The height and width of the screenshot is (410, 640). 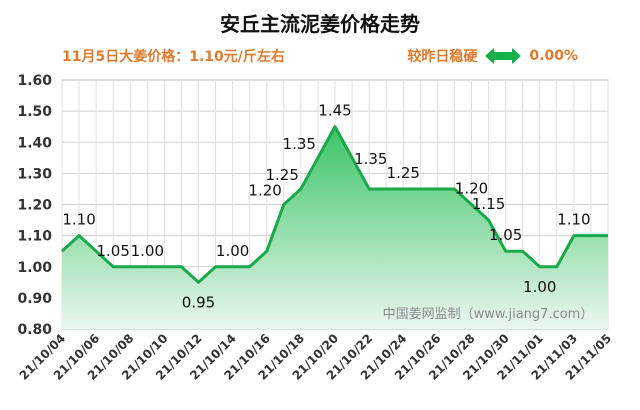 I want to click on price-note: 11月5日大姜价格：1.10元/斤左右, so click(x=173, y=57).